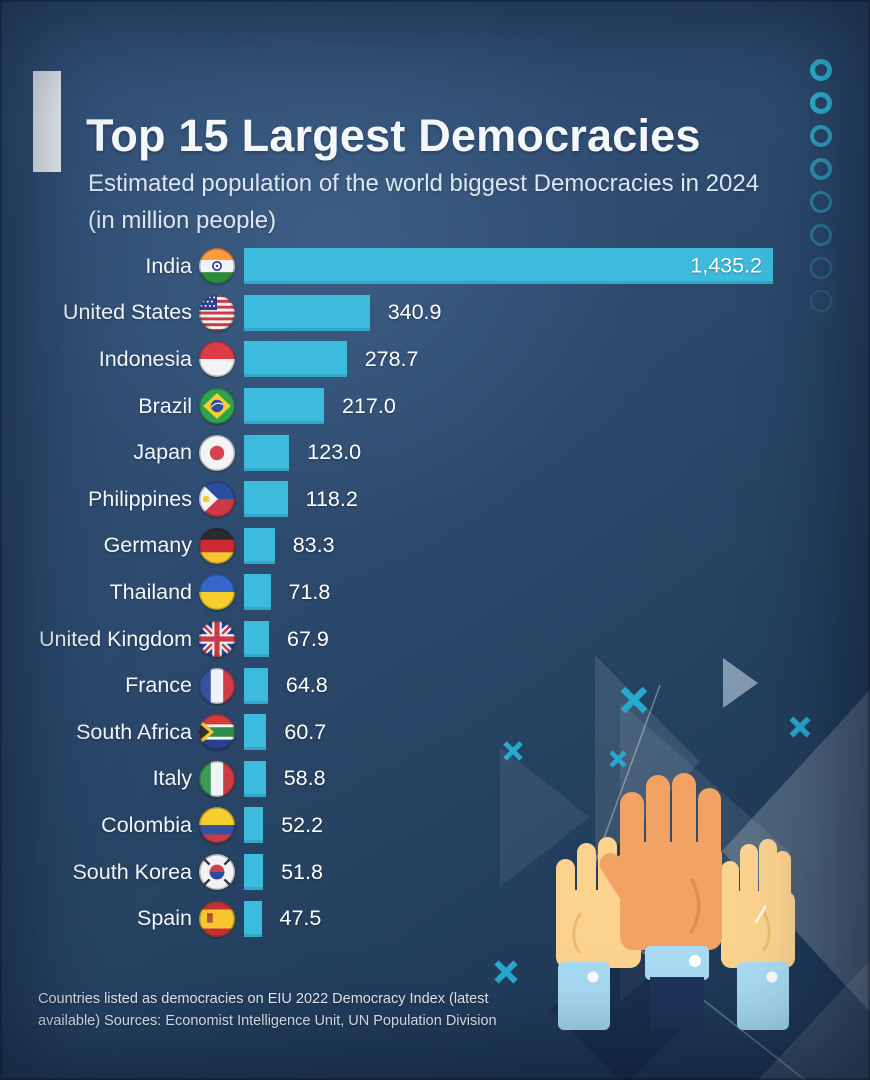  What do you see at coordinates (391, 358) in the screenshot?
I see `value-label: 278.7` at bounding box center [391, 358].